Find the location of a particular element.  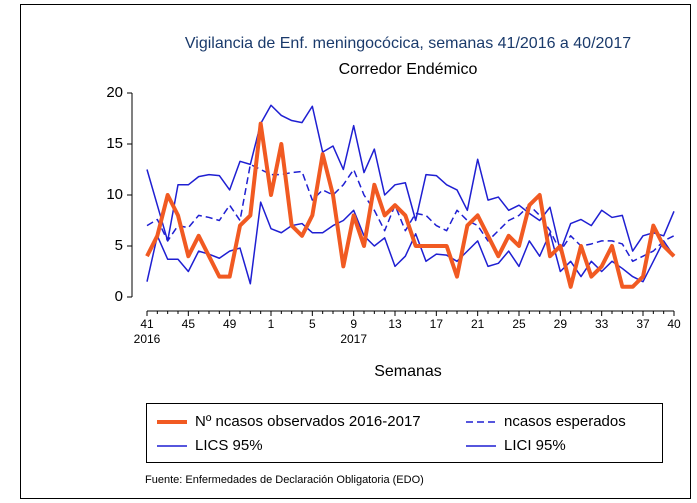

x-year-label: 2016 is located at coordinates (147, 339).